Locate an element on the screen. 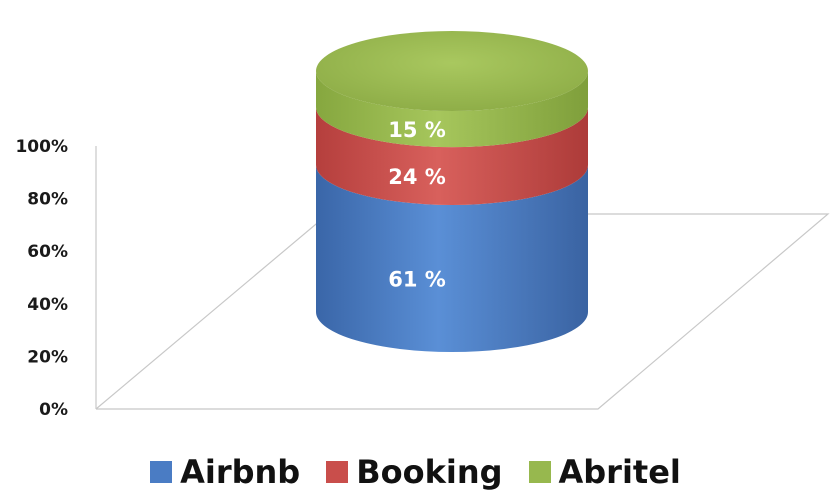 The width and height of the screenshot is (831, 494). data-label-abritel: 15 % is located at coordinates (417, 130).